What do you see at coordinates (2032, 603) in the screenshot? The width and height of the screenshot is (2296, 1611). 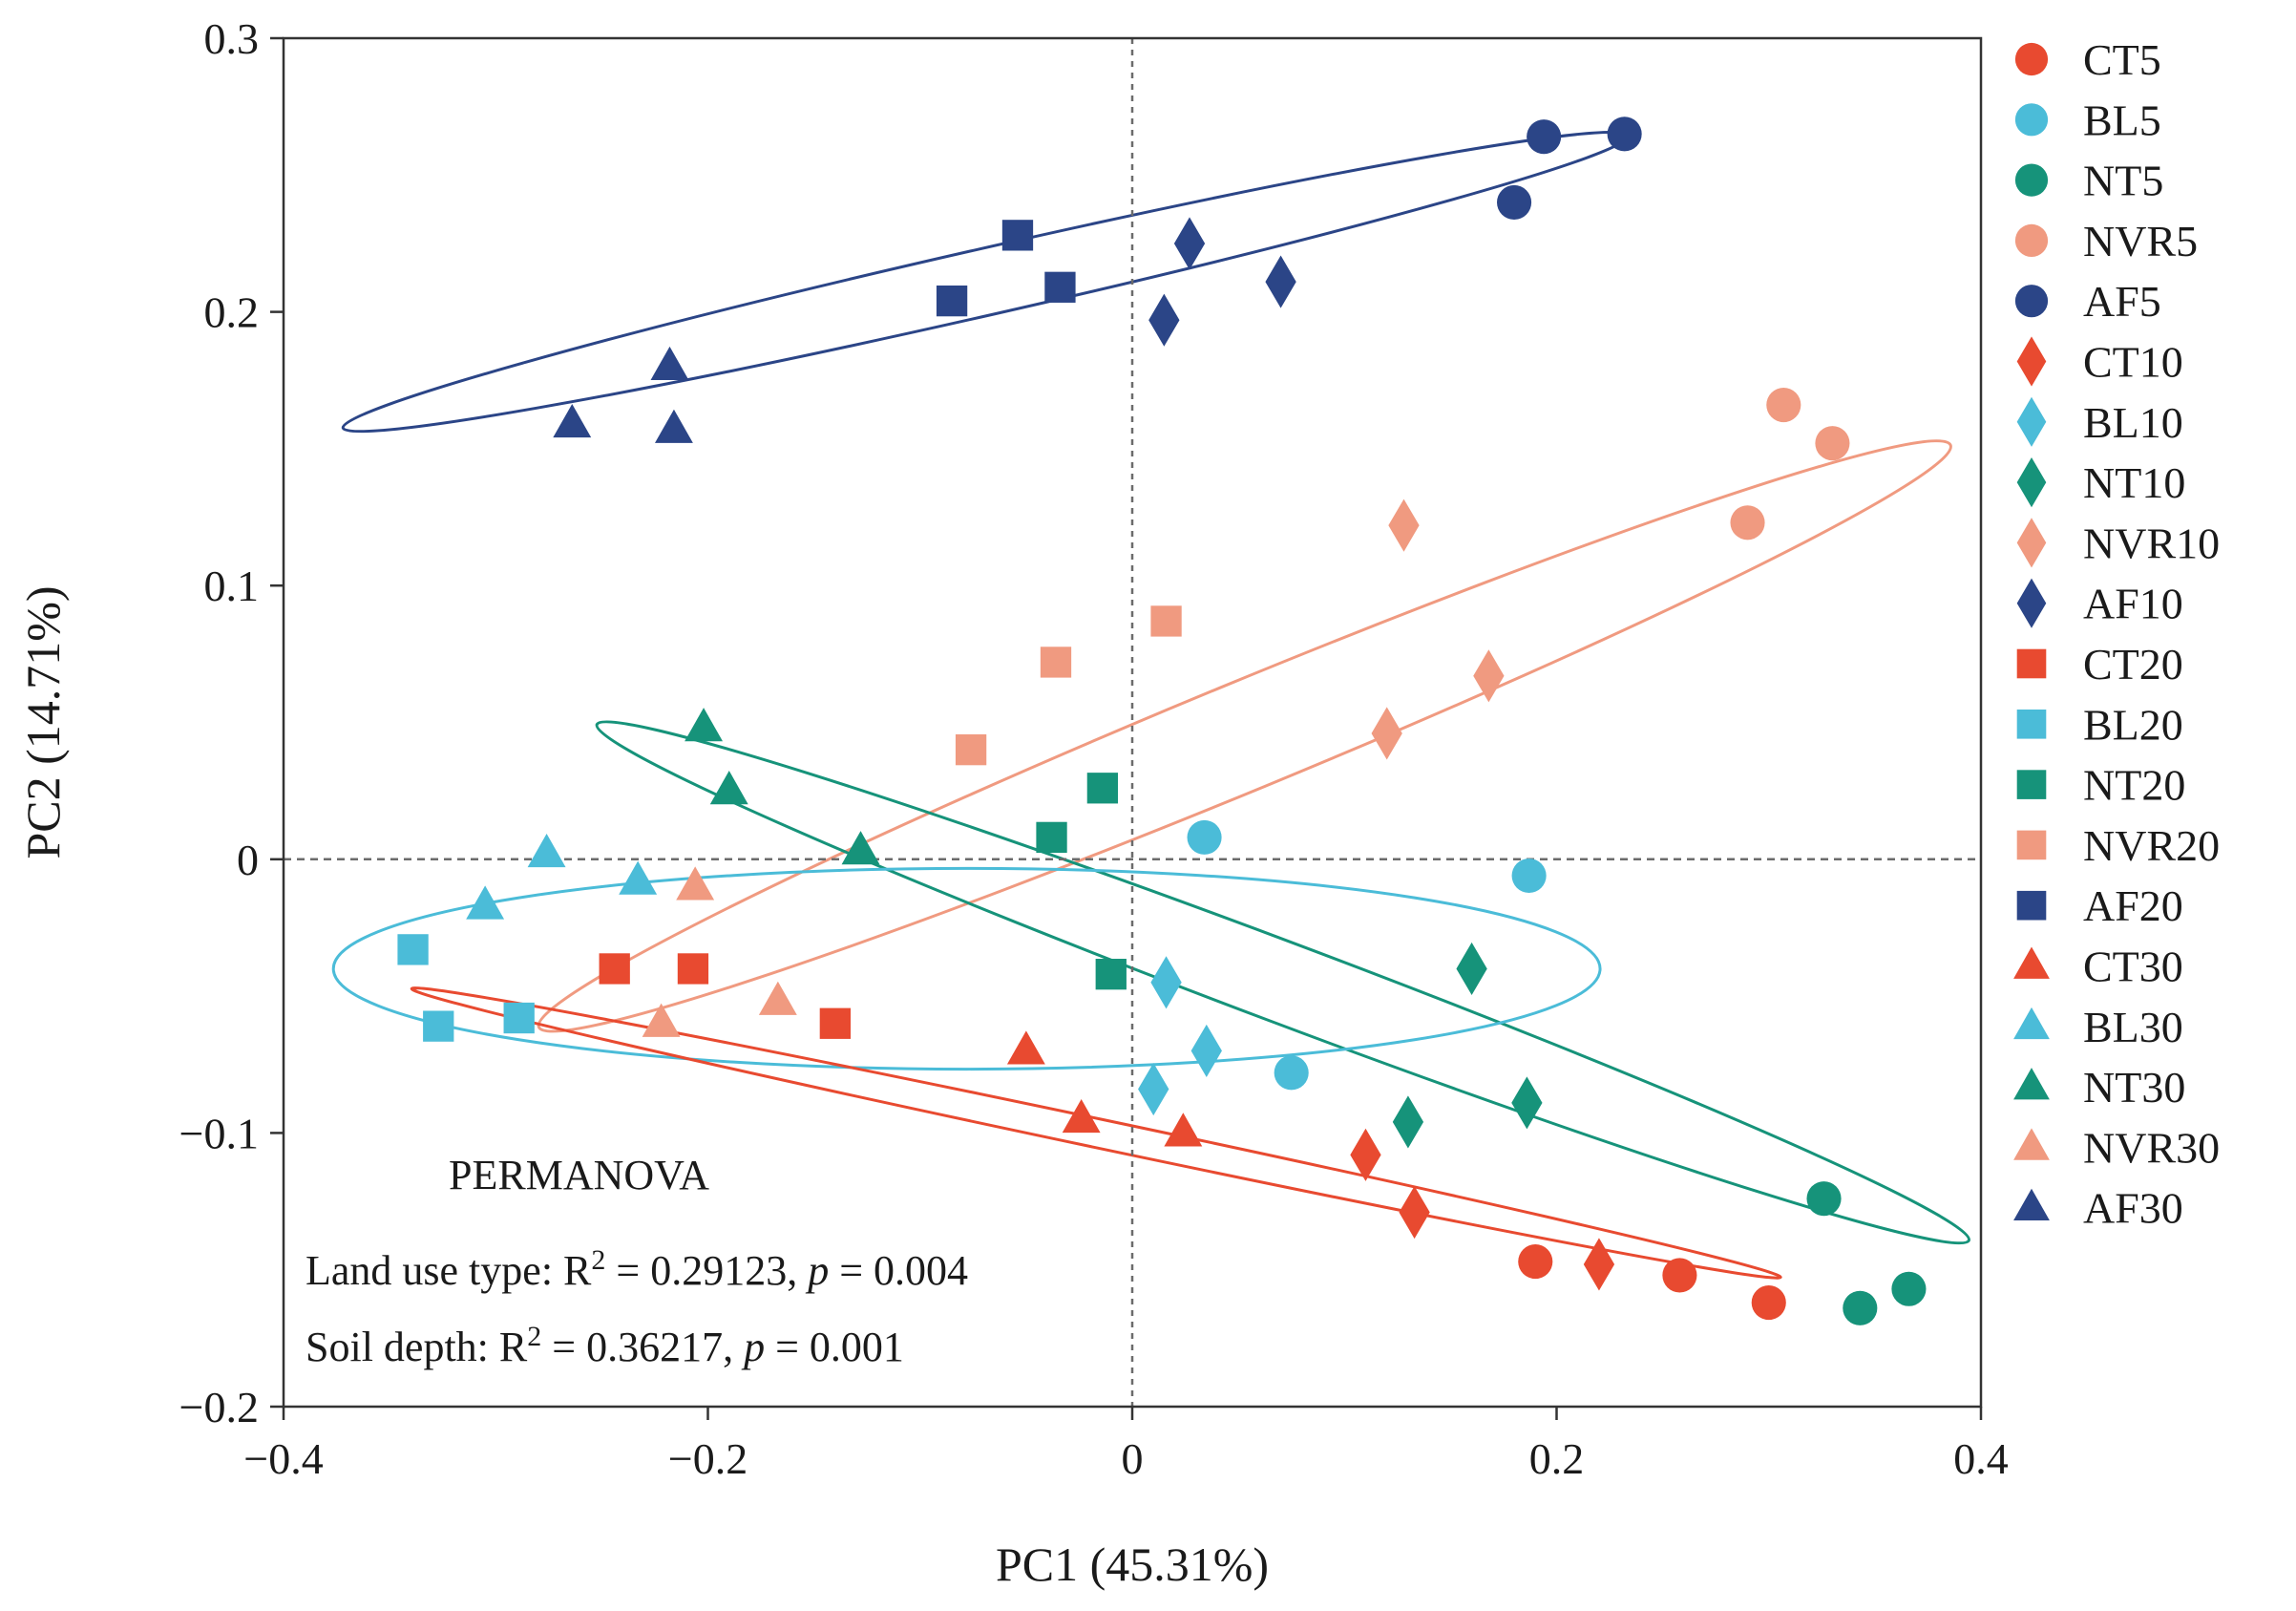 I see `legend-marker-af10` at bounding box center [2032, 603].